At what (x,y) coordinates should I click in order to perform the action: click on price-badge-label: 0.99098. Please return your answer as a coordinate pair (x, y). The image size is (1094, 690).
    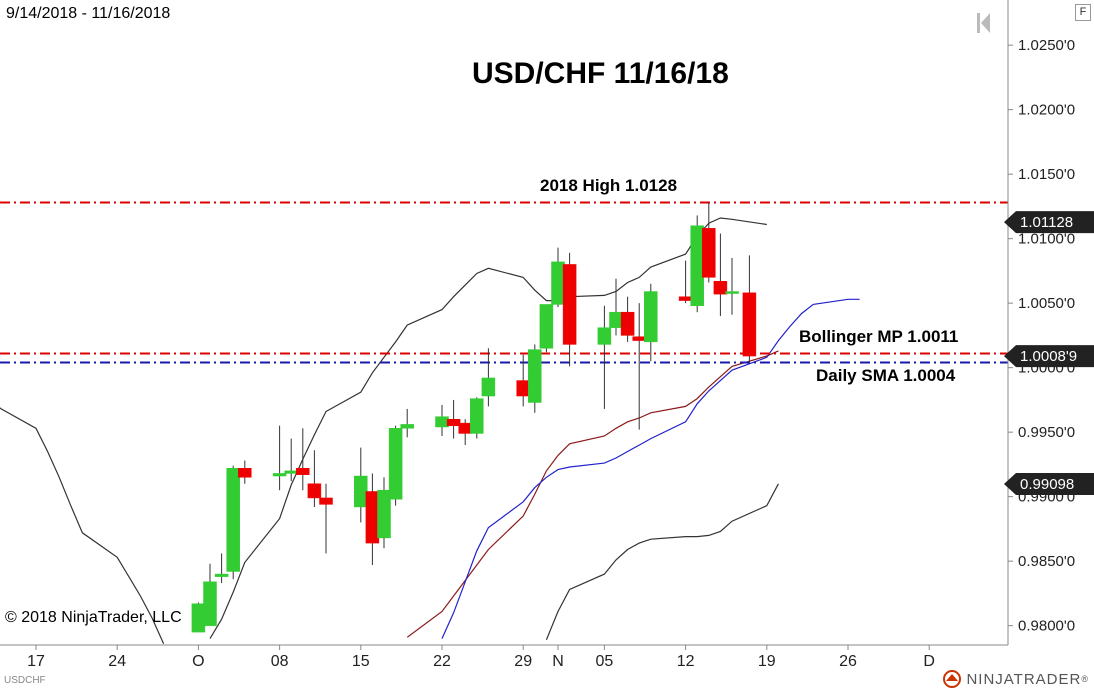
    Looking at the image, I should click on (1047, 484).